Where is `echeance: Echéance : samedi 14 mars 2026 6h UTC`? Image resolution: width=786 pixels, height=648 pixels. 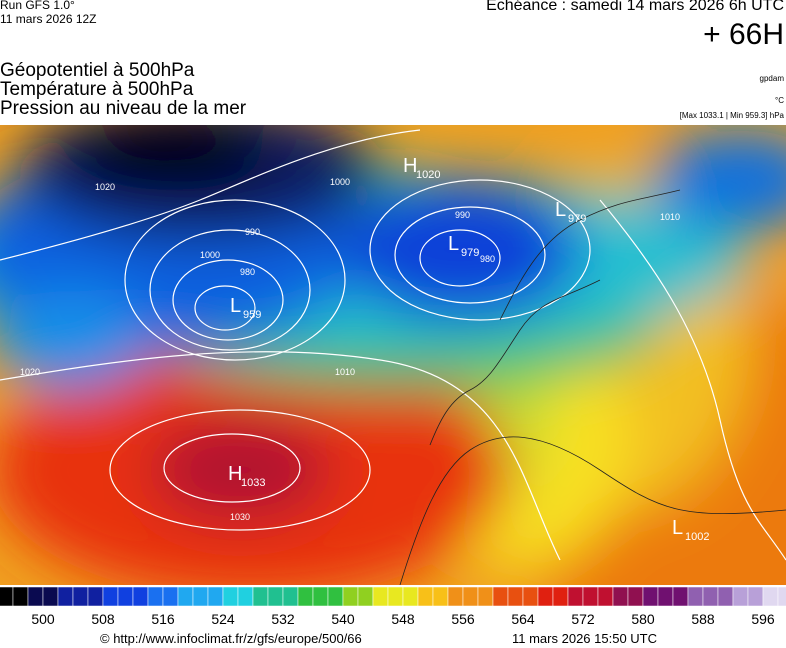
echeance: Echéance : samedi 14 mars 2026 6h UTC is located at coordinates (635, 7).